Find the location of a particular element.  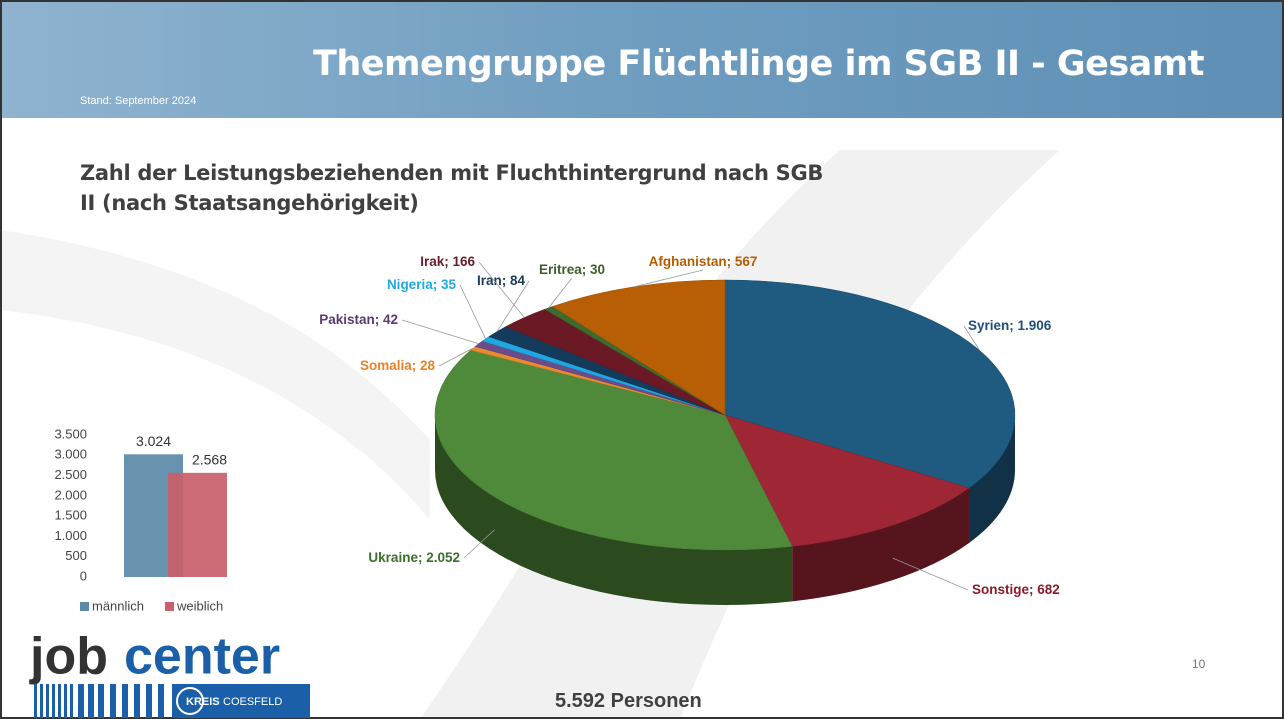

value-label: 2.052 is located at coordinates (443, 557).